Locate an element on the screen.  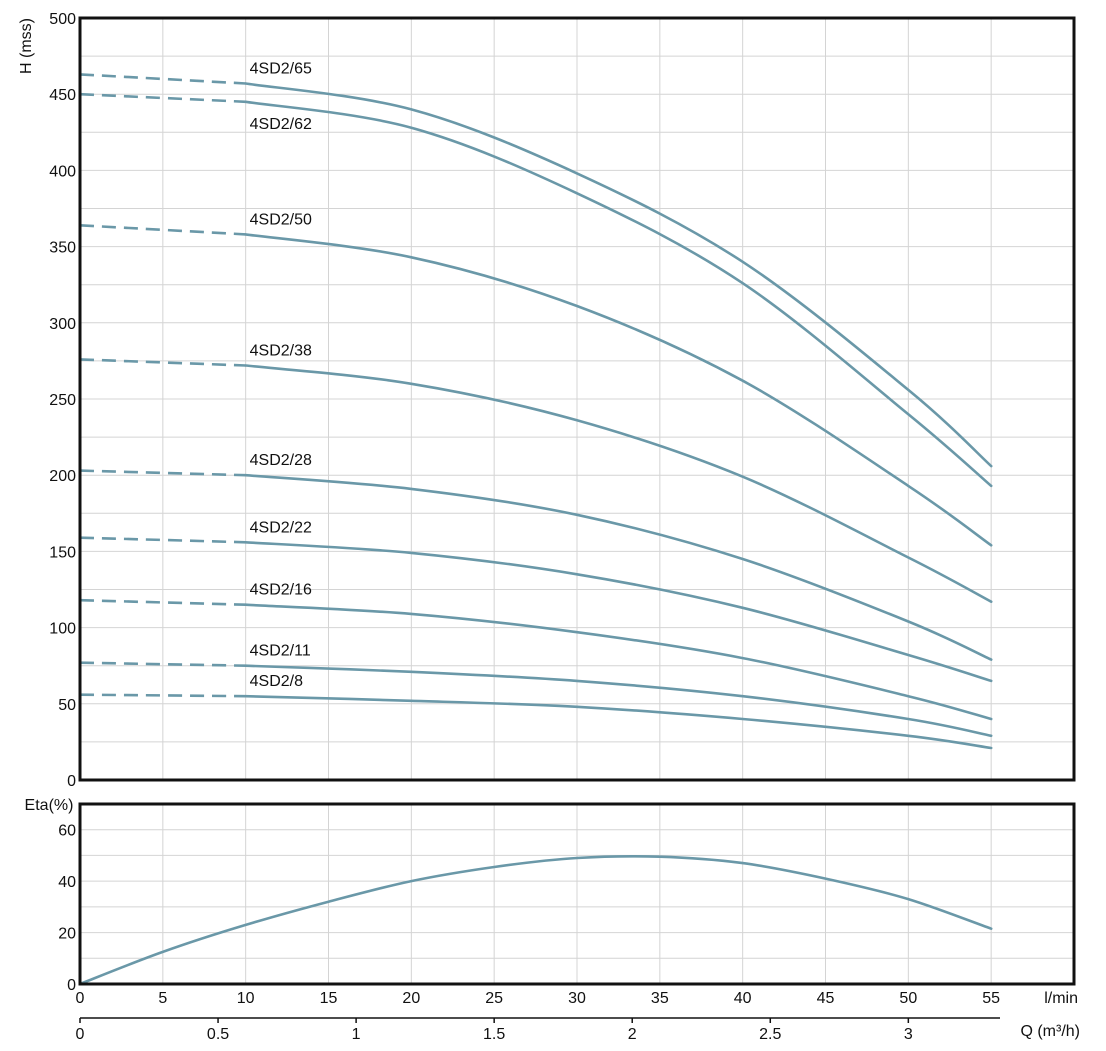
x-tick-label: 35 is located at coordinates (660, 998).